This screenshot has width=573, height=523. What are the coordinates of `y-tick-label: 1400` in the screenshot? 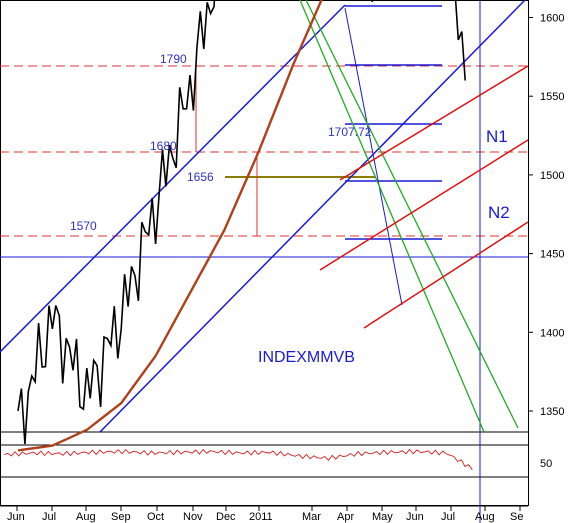 It's located at (552, 333).